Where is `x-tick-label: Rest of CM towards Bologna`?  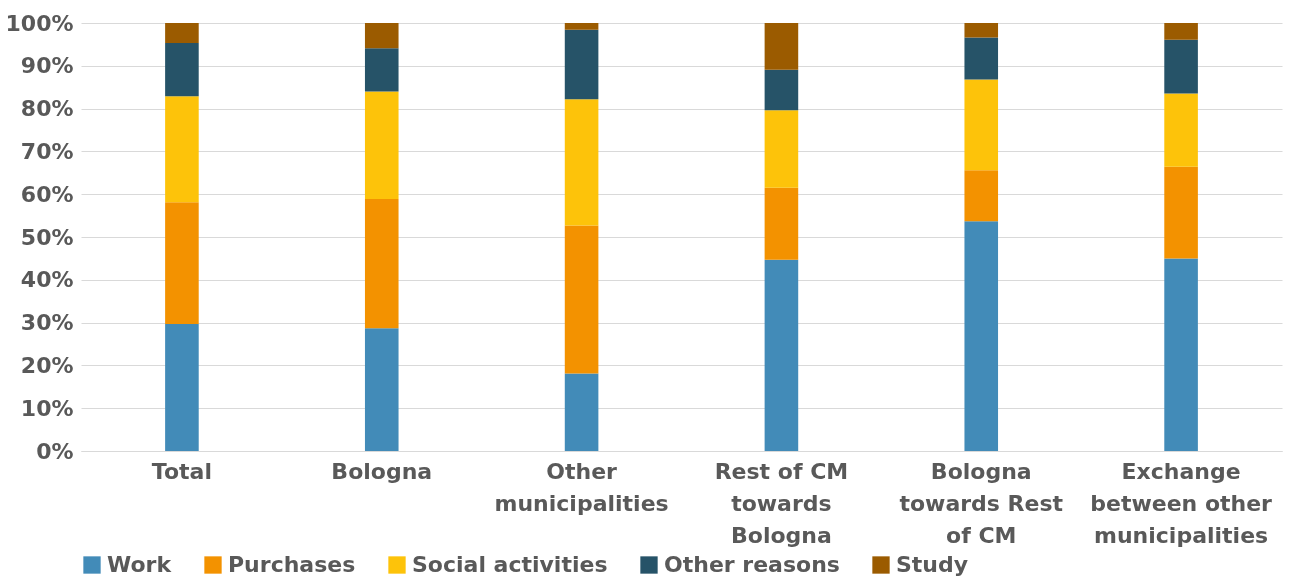 x-tick-label: Rest of CM towards Bologna is located at coordinates (781, 503).